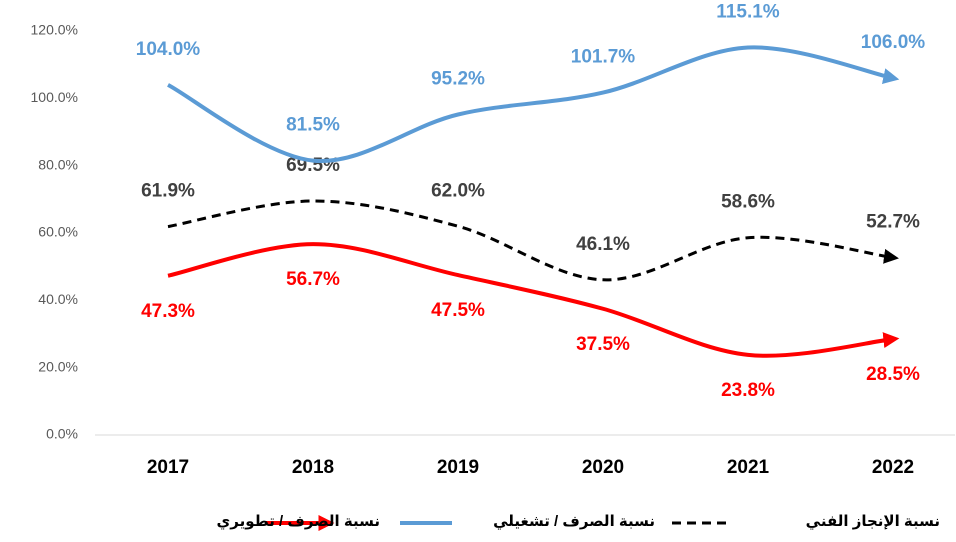  What do you see at coordinates (603, 467) in the screenshot?
I see `x-tick-label: 2020` at bounding box center [603, 467].